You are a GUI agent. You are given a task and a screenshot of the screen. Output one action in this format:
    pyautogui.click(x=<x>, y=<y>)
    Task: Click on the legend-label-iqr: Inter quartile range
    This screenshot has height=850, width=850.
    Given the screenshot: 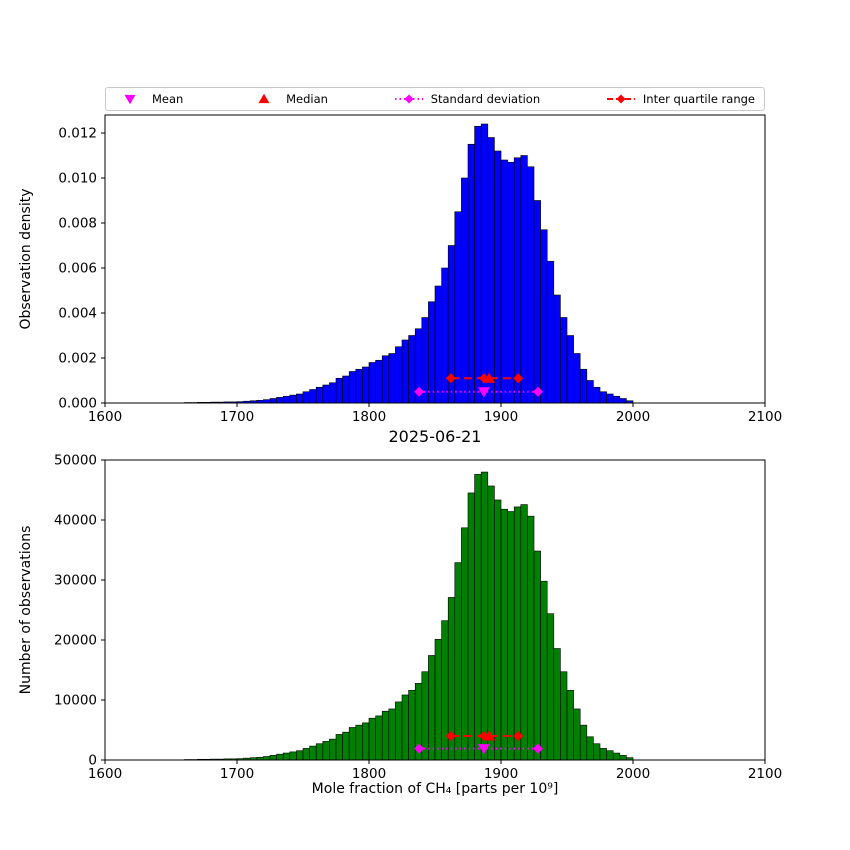 What is the action you would take?
    pyautogui.click(x=698, y=99)
    